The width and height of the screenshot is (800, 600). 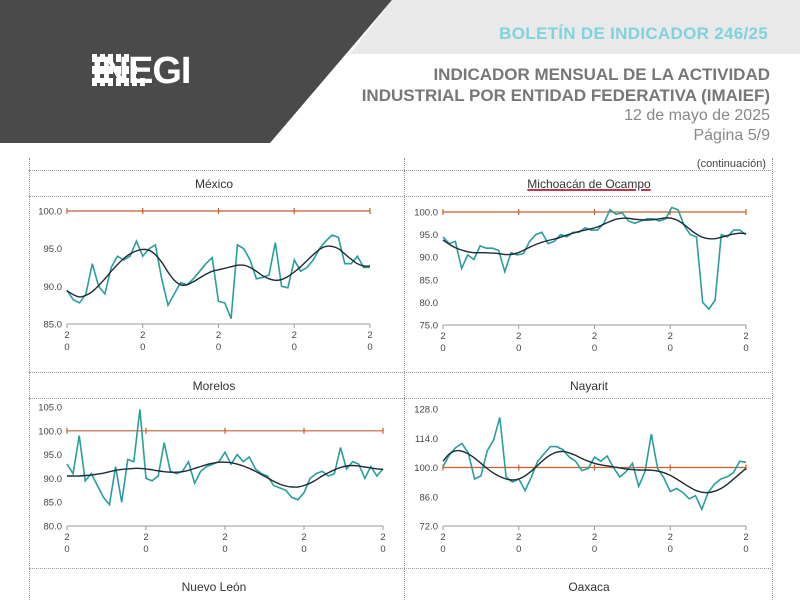 What do you see at coordinates (429, 326) in the screenshot?
I see `y-tick-label: 75.0` at bounding box center [429, 326].